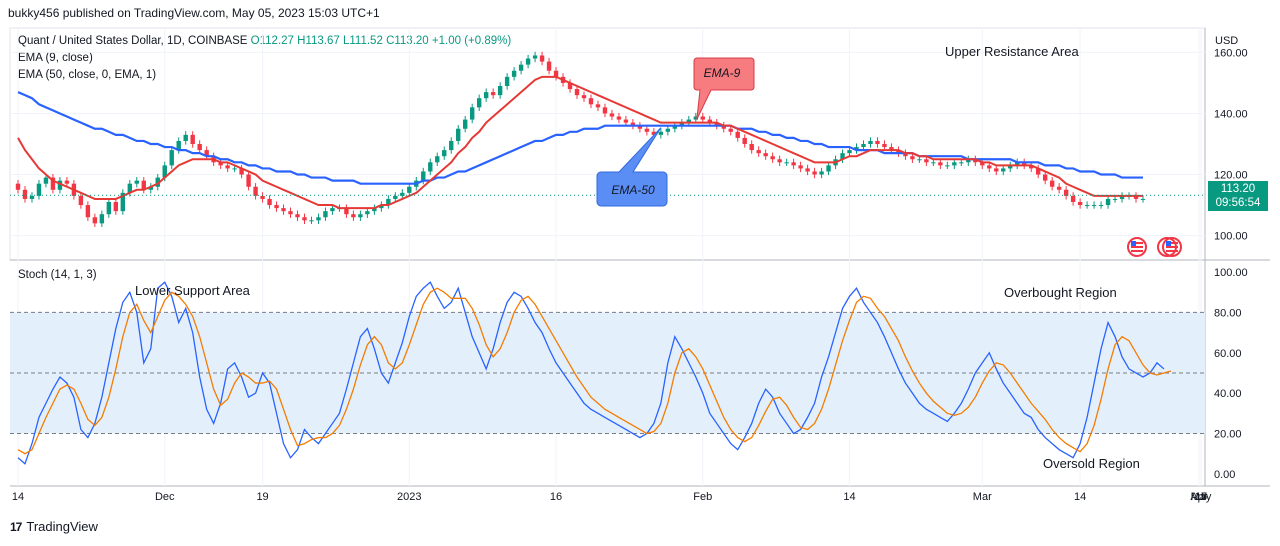 The height and width of the screenshot is (546, 1280). Describe the element at coordinates (57, 275) in the screenshot. I see `stoch-legend: Stoch (14, 1, 3)` at that location.